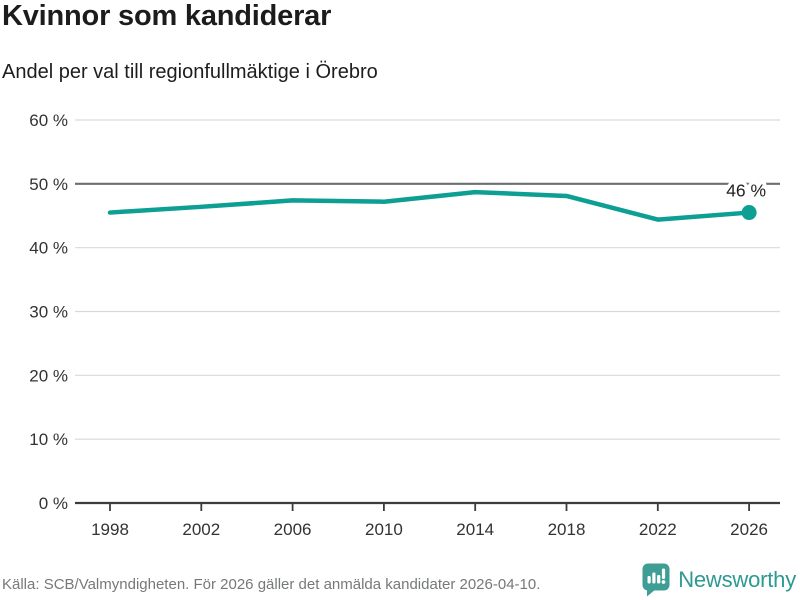 Image resolution: width=800 pixels, height=600 pixels. What do you see at coordinates (201, 529) in the screenshot?
I see `svg-text: 2002` at bounding box center [201, 529].